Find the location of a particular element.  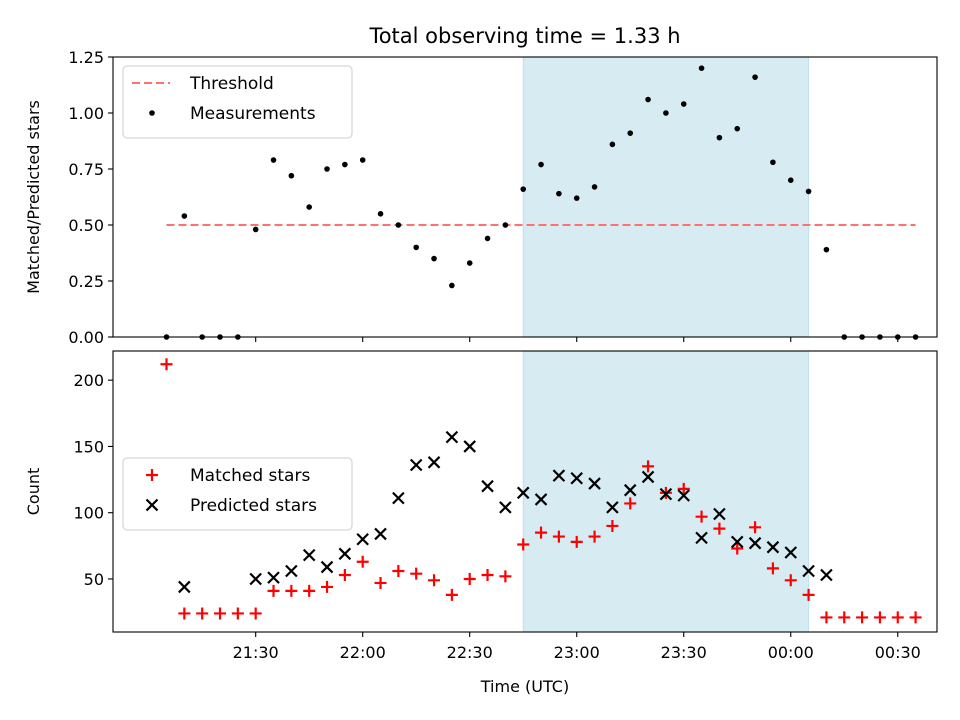

legend-entry: Measurements is located at coordinates (232, 114).